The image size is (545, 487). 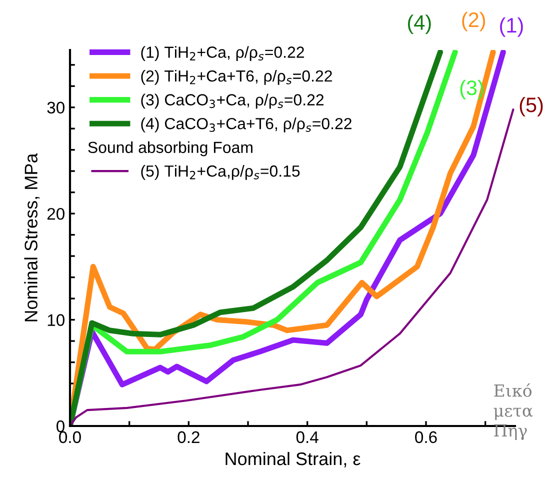 What do you see at coordinates (474, 22) in the screenshot?
I see `text: (2)` at bounding box center [474, 22].